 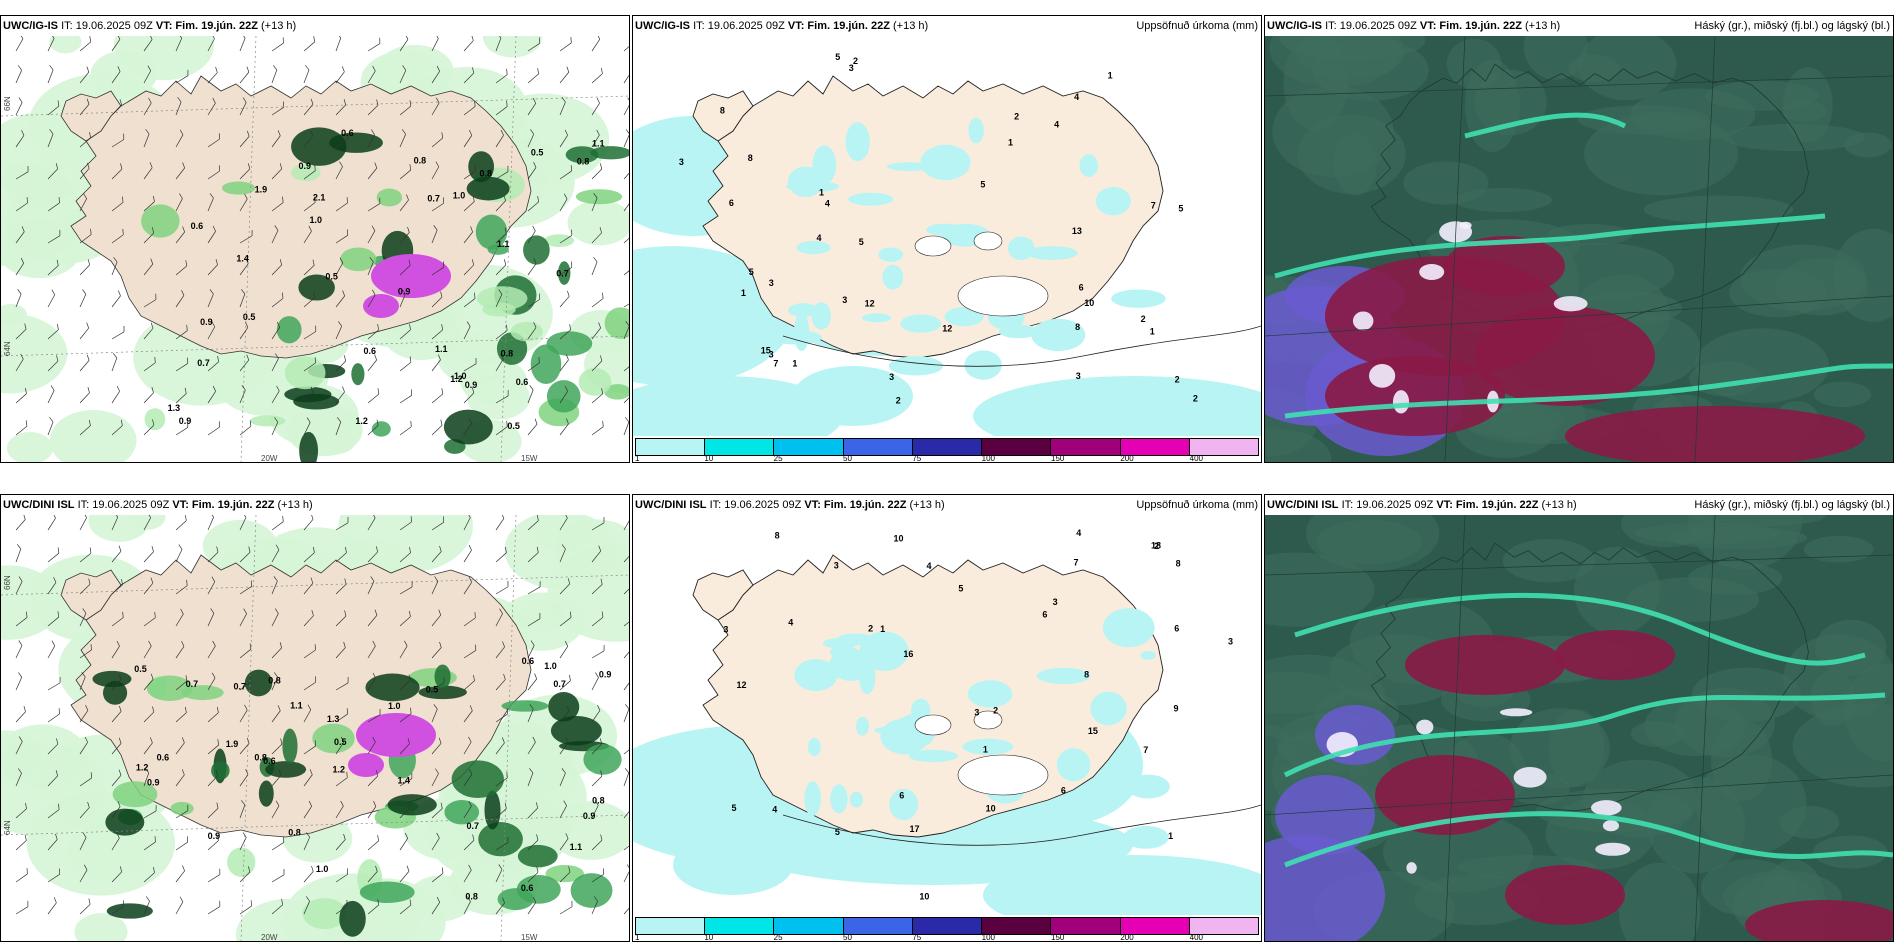 I want to click on issue-time: IT: 19.06.2025 09Z, so click(x=739, y=26).